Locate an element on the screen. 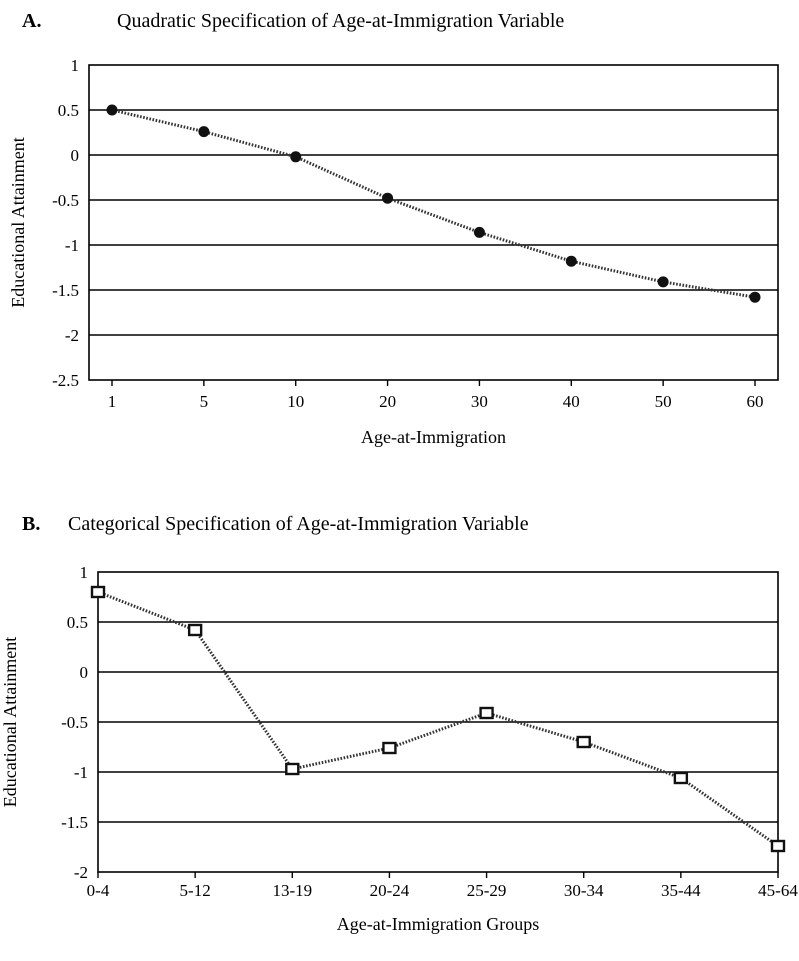 The height and width of the screenshot is (961, 799). x-axis-title: Age-at-Immigration Groups is located at coordinates (438, 924).